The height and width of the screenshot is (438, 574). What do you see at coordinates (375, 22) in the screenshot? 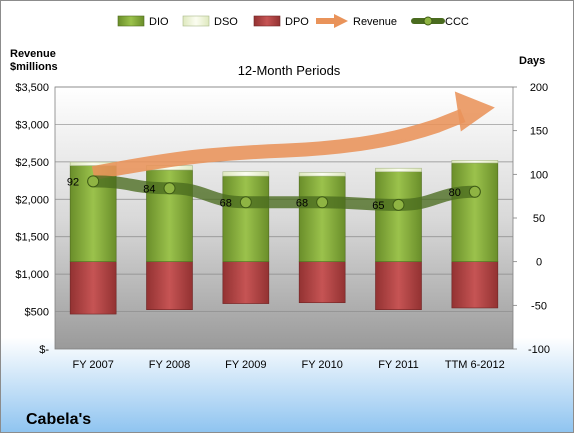
I see `legend-label: Revenue` at bounding box center [375, 22].